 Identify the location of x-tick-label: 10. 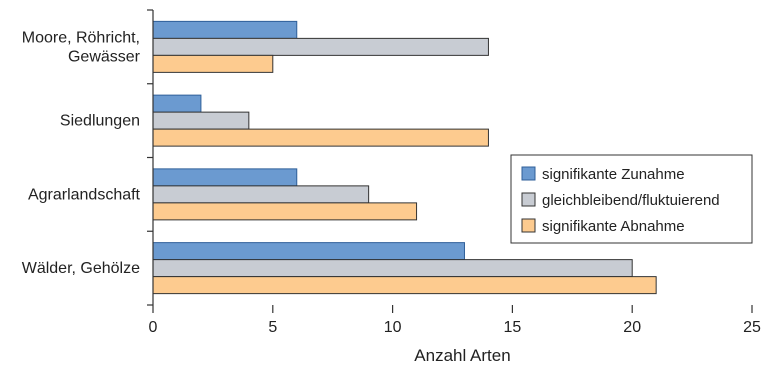
(393, 327).